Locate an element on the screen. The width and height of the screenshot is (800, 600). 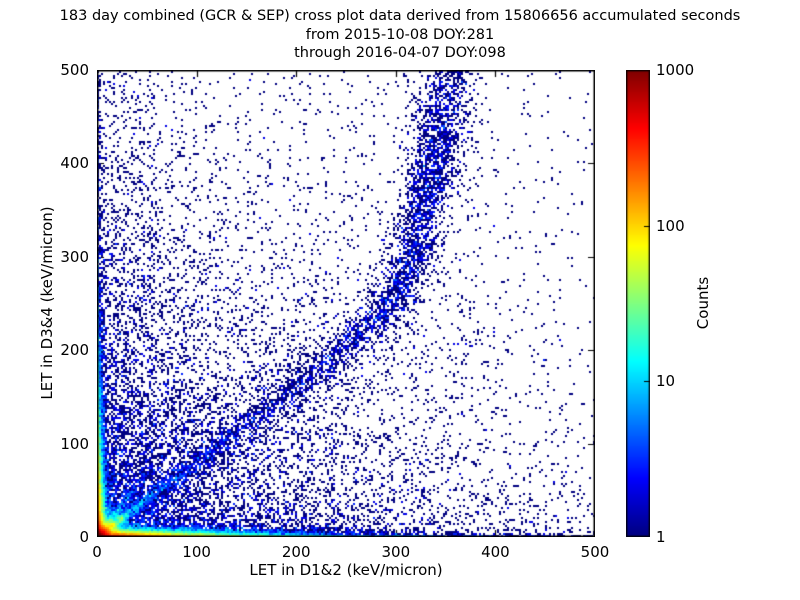
y-tick-label-500: 500 is located at coordinates (74, 70).